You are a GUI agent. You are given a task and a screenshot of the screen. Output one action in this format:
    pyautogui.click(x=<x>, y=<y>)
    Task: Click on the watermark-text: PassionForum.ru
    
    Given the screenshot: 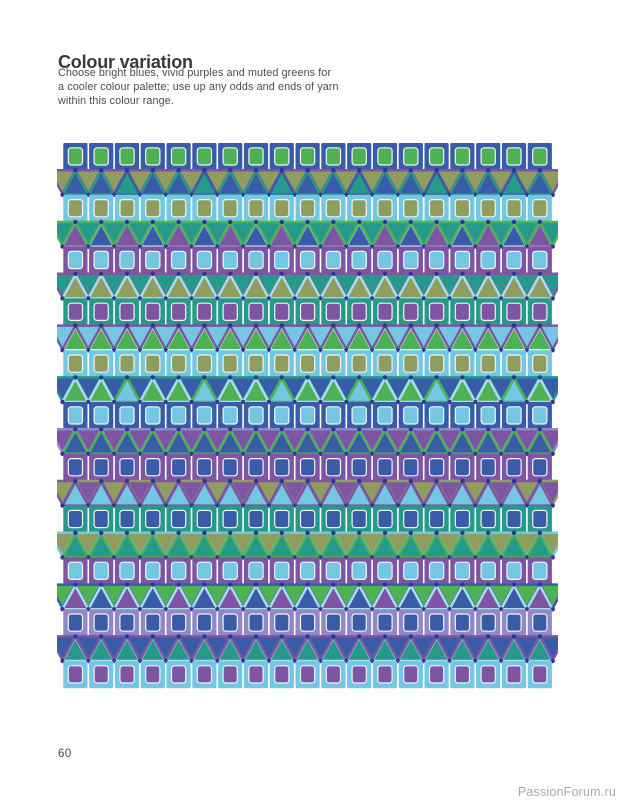 What is the action you would take?
    pyautogui.click(x=566, y=792)
    